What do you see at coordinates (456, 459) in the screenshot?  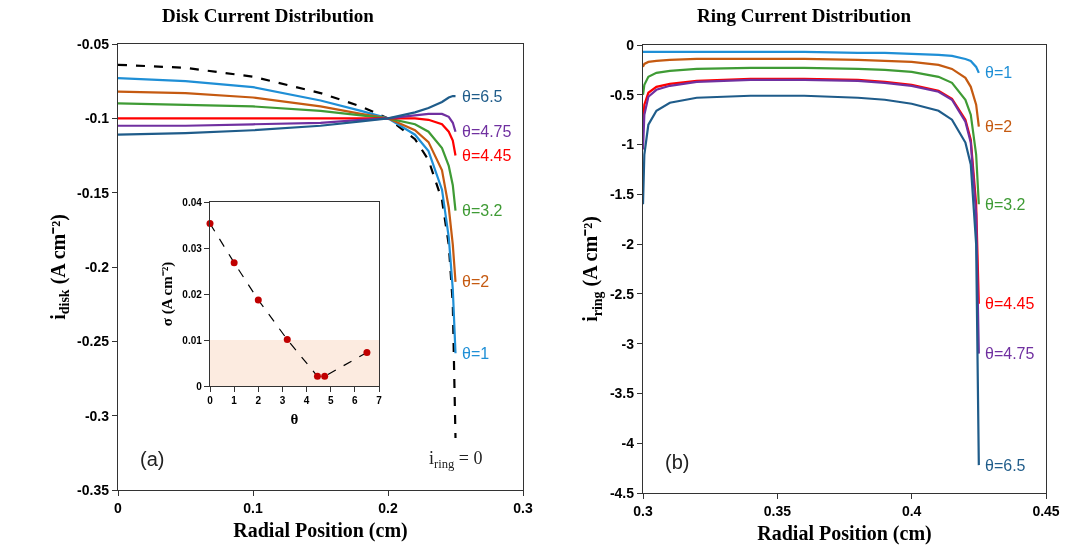 I see `annotation: i$_{ring}$ = 0` at bounding box center [456, 459].